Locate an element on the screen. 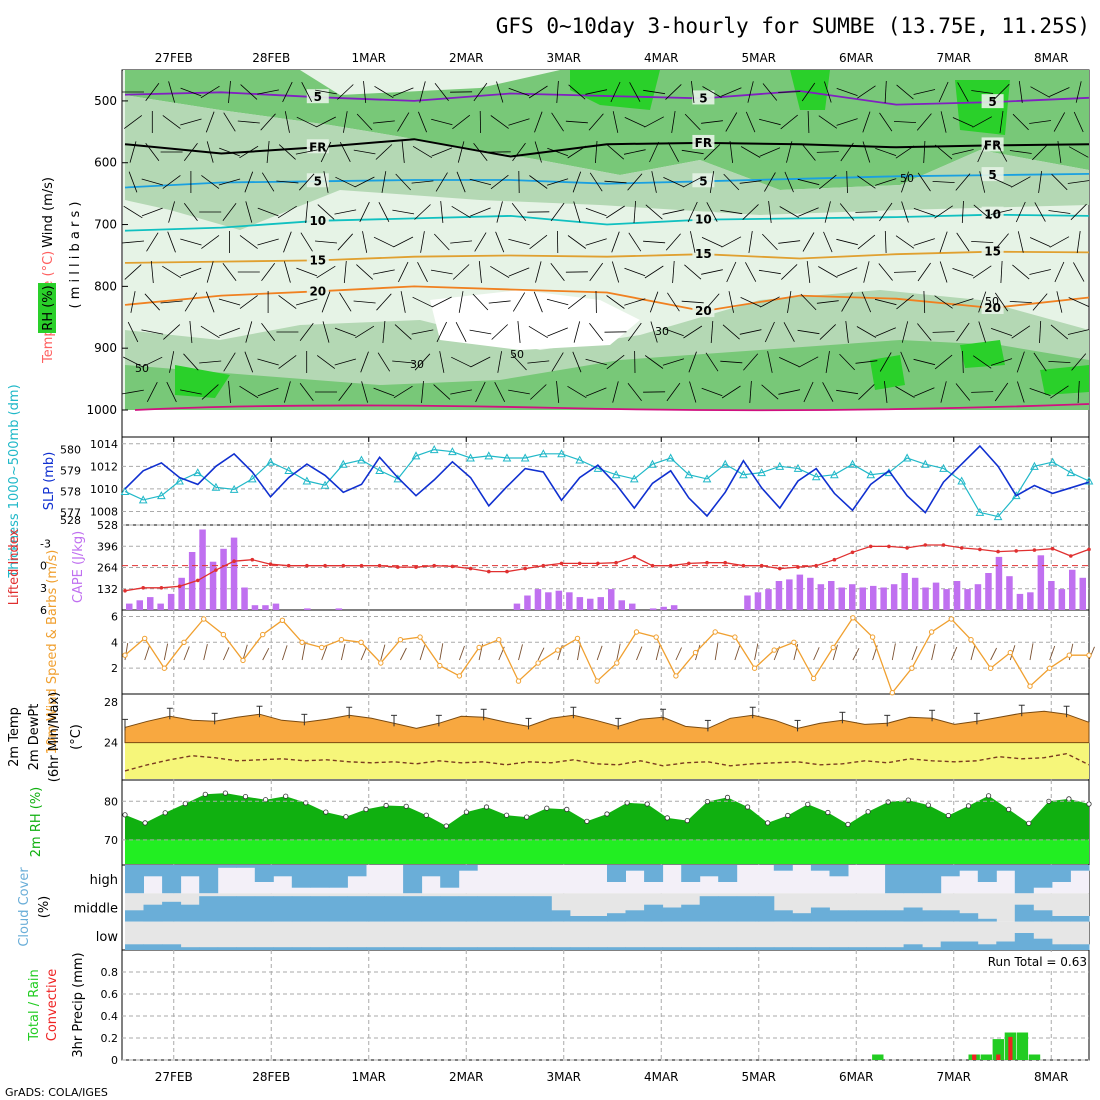 This screenshot has width=1100, height=1100. date-label-top: 27FEB is located at coordinates (174, 58).